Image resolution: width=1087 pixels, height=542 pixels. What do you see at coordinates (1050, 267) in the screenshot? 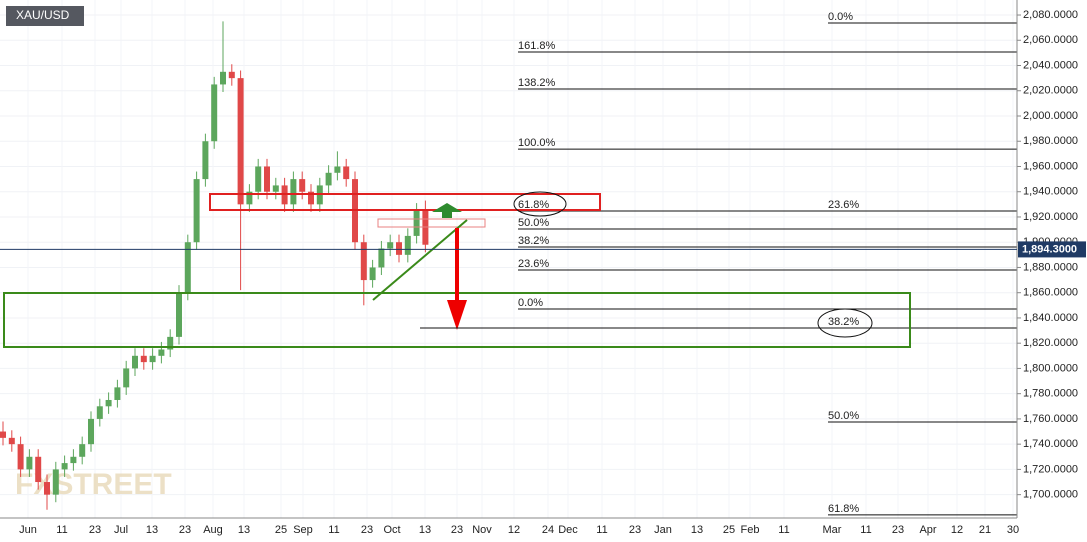
I see `y-tick-label: 1,880.0000` at bounding box center [1050, 267].